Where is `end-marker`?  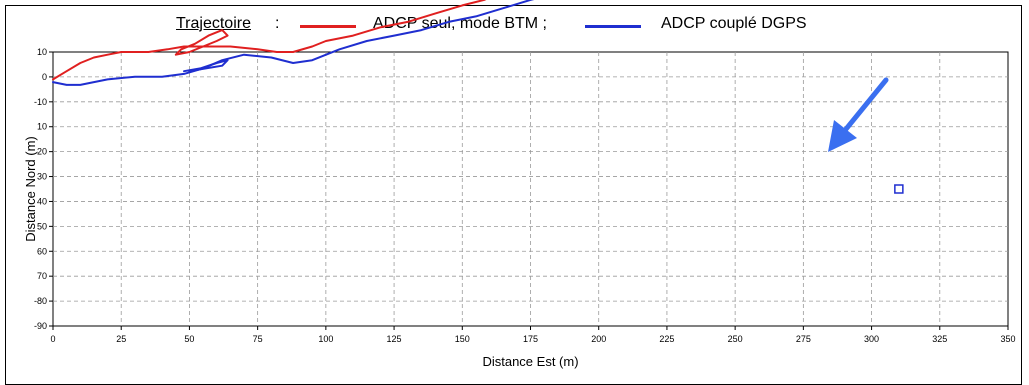
end-marker is located at coordinates (899, 189).